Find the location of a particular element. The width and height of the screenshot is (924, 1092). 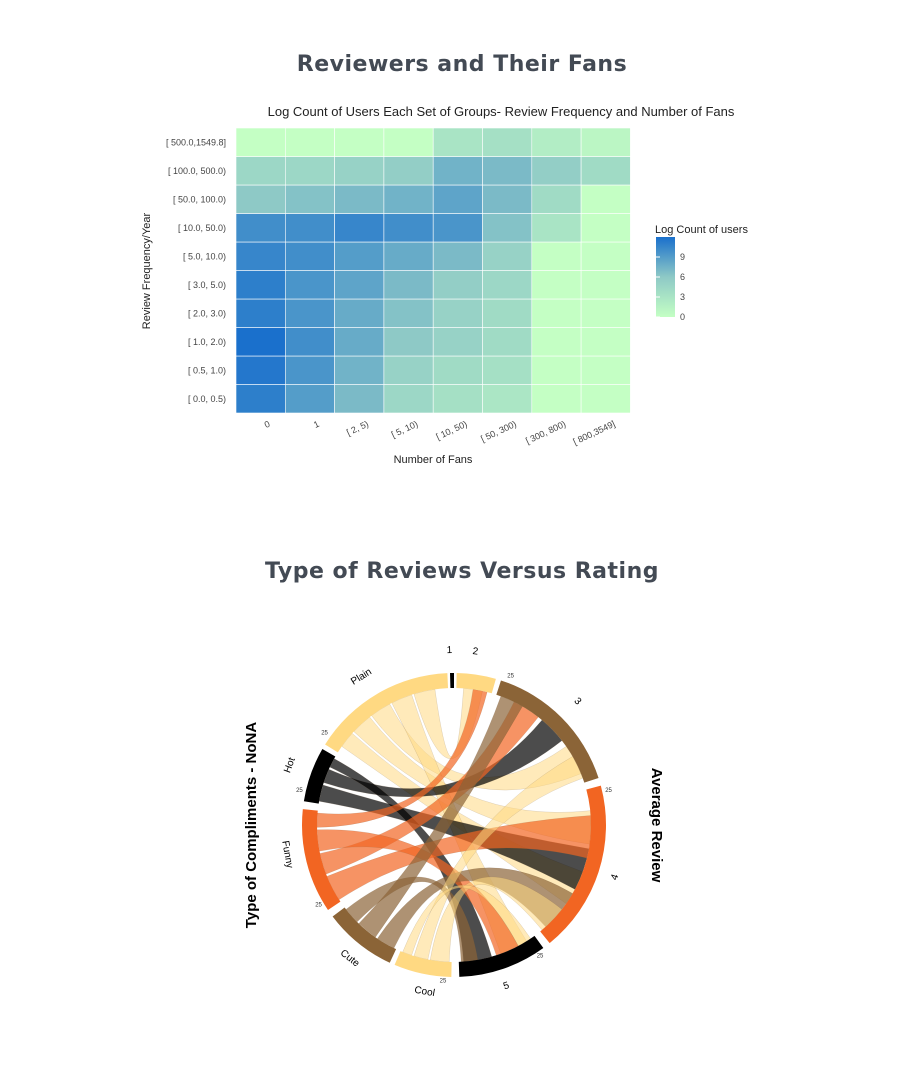

chord-labels: Plain 25 Hot 25 Funny 25 Cute Cool 25 1 2 3 25 4 25 5 25 is located at coordinates (450, 822).